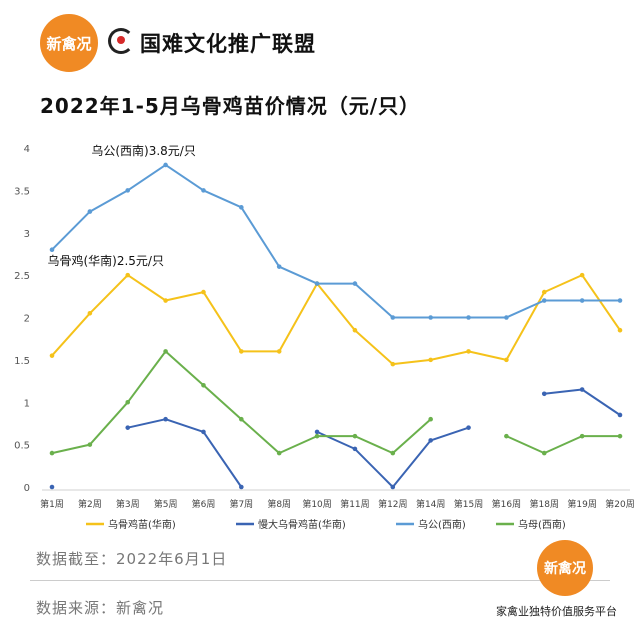 This screenshot has width=640, height=639. What do you see at coordinates (27, 488) in the screenshot?
I see `y-tick-label: 0` at bounding box center [27, 488].